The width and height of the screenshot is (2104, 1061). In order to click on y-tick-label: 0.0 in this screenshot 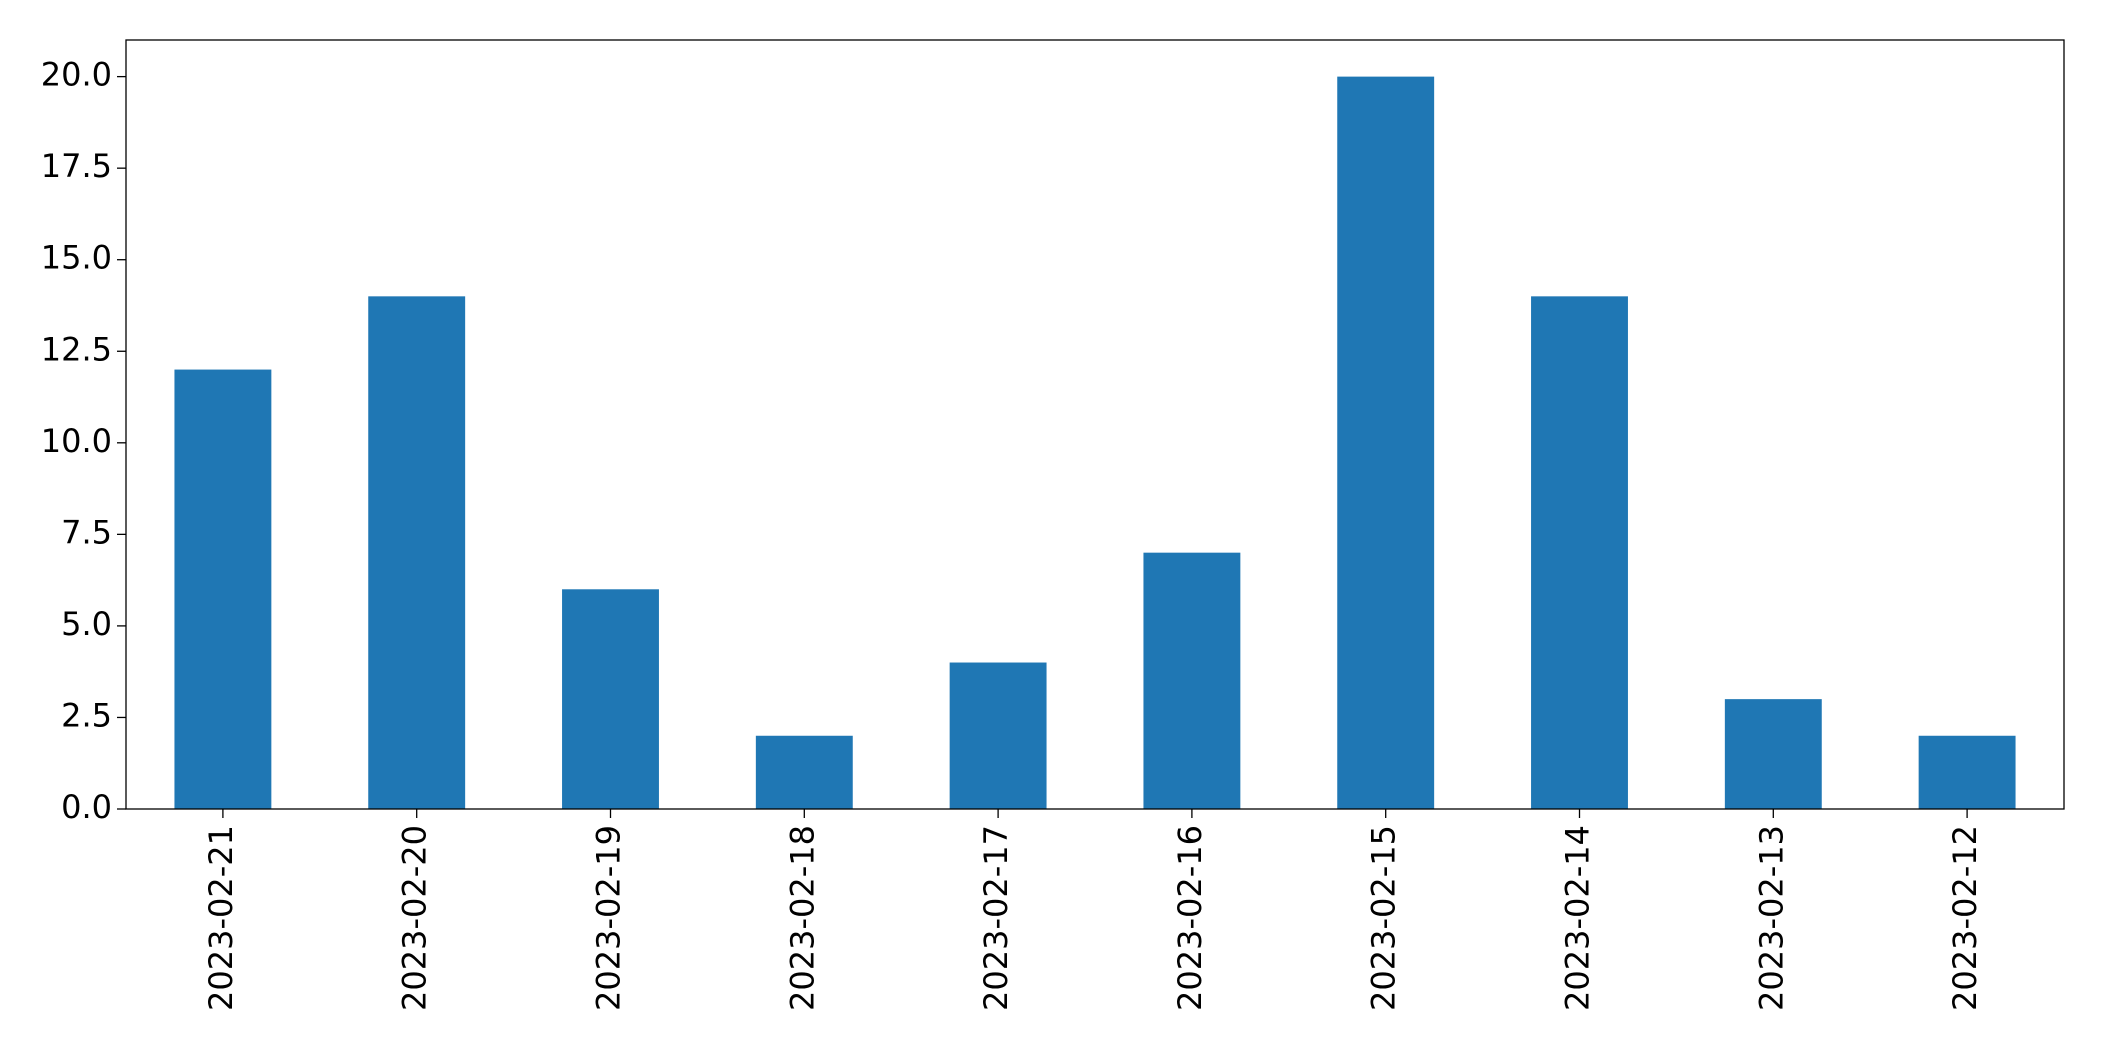, I will do `click(86, 807)`.